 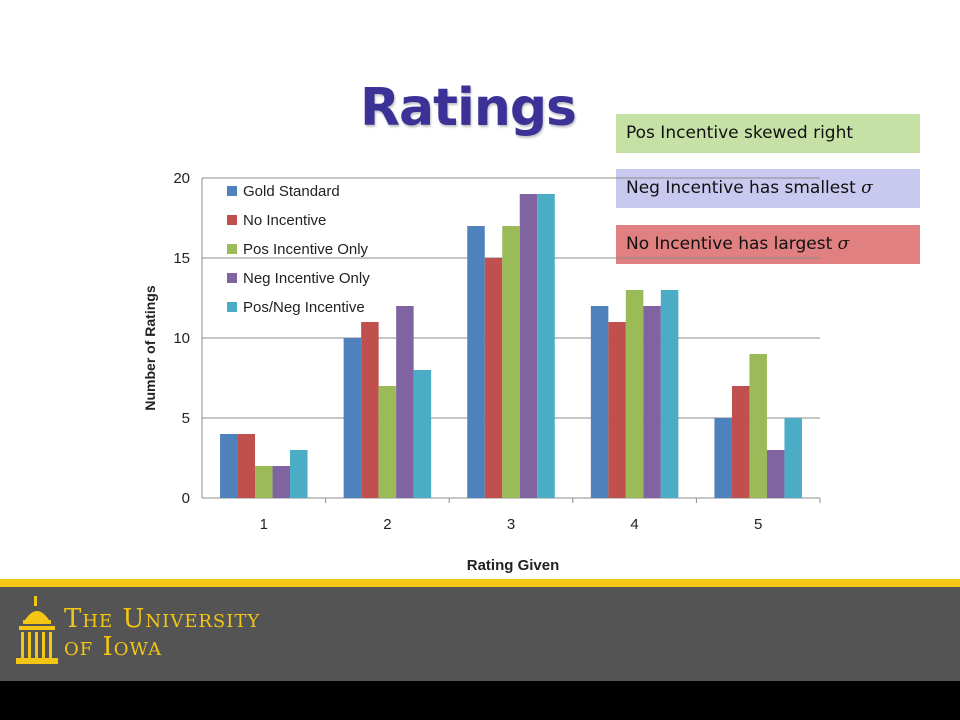 What do you see at coordinates (480, 700) in the screenshot?
I see `footer-bottom-strip` at bounding box center [480, 700].